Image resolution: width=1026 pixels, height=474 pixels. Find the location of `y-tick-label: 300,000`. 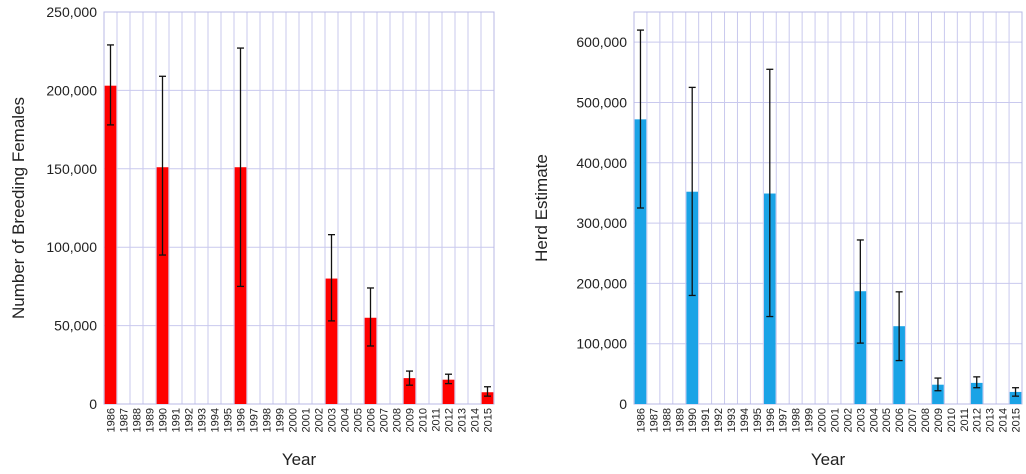

y-tick-label: 300,000 is located at coordinates (601, 223).